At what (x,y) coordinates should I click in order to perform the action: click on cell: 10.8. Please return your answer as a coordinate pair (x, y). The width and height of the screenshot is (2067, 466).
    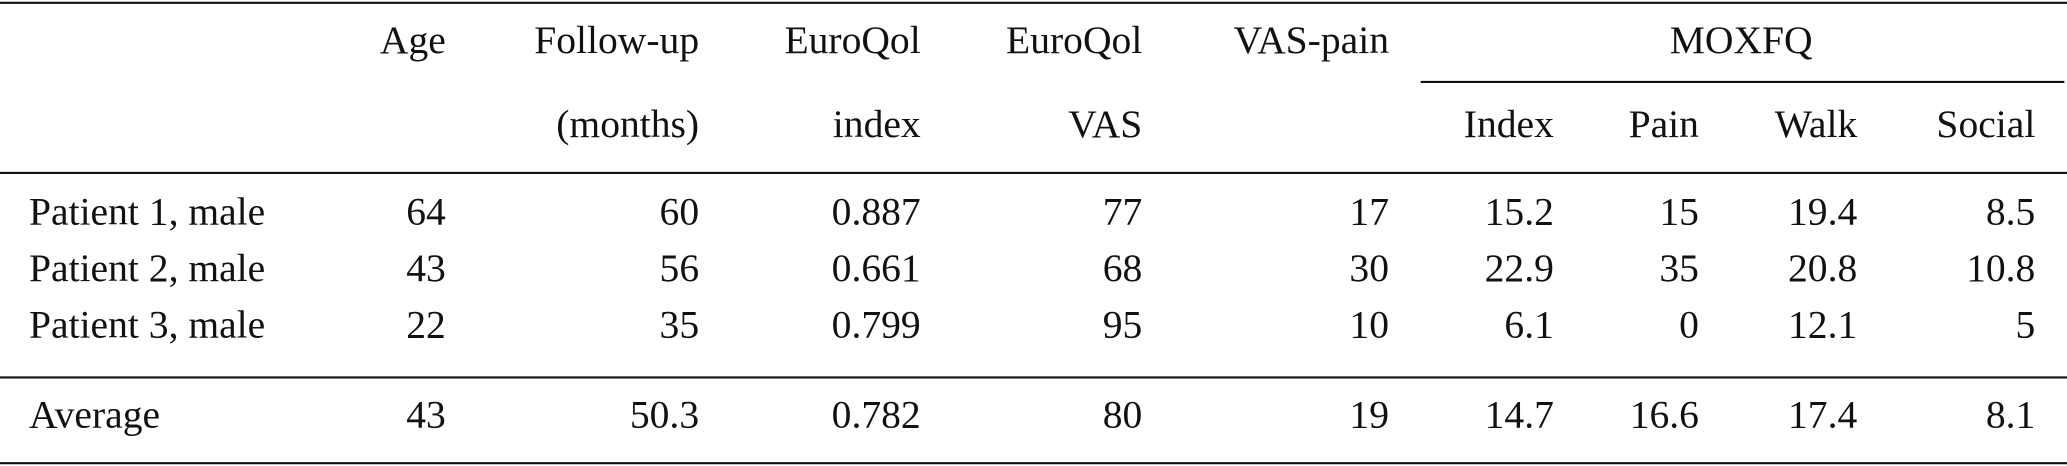
    Looking at the image, I should click on (2000, 268).